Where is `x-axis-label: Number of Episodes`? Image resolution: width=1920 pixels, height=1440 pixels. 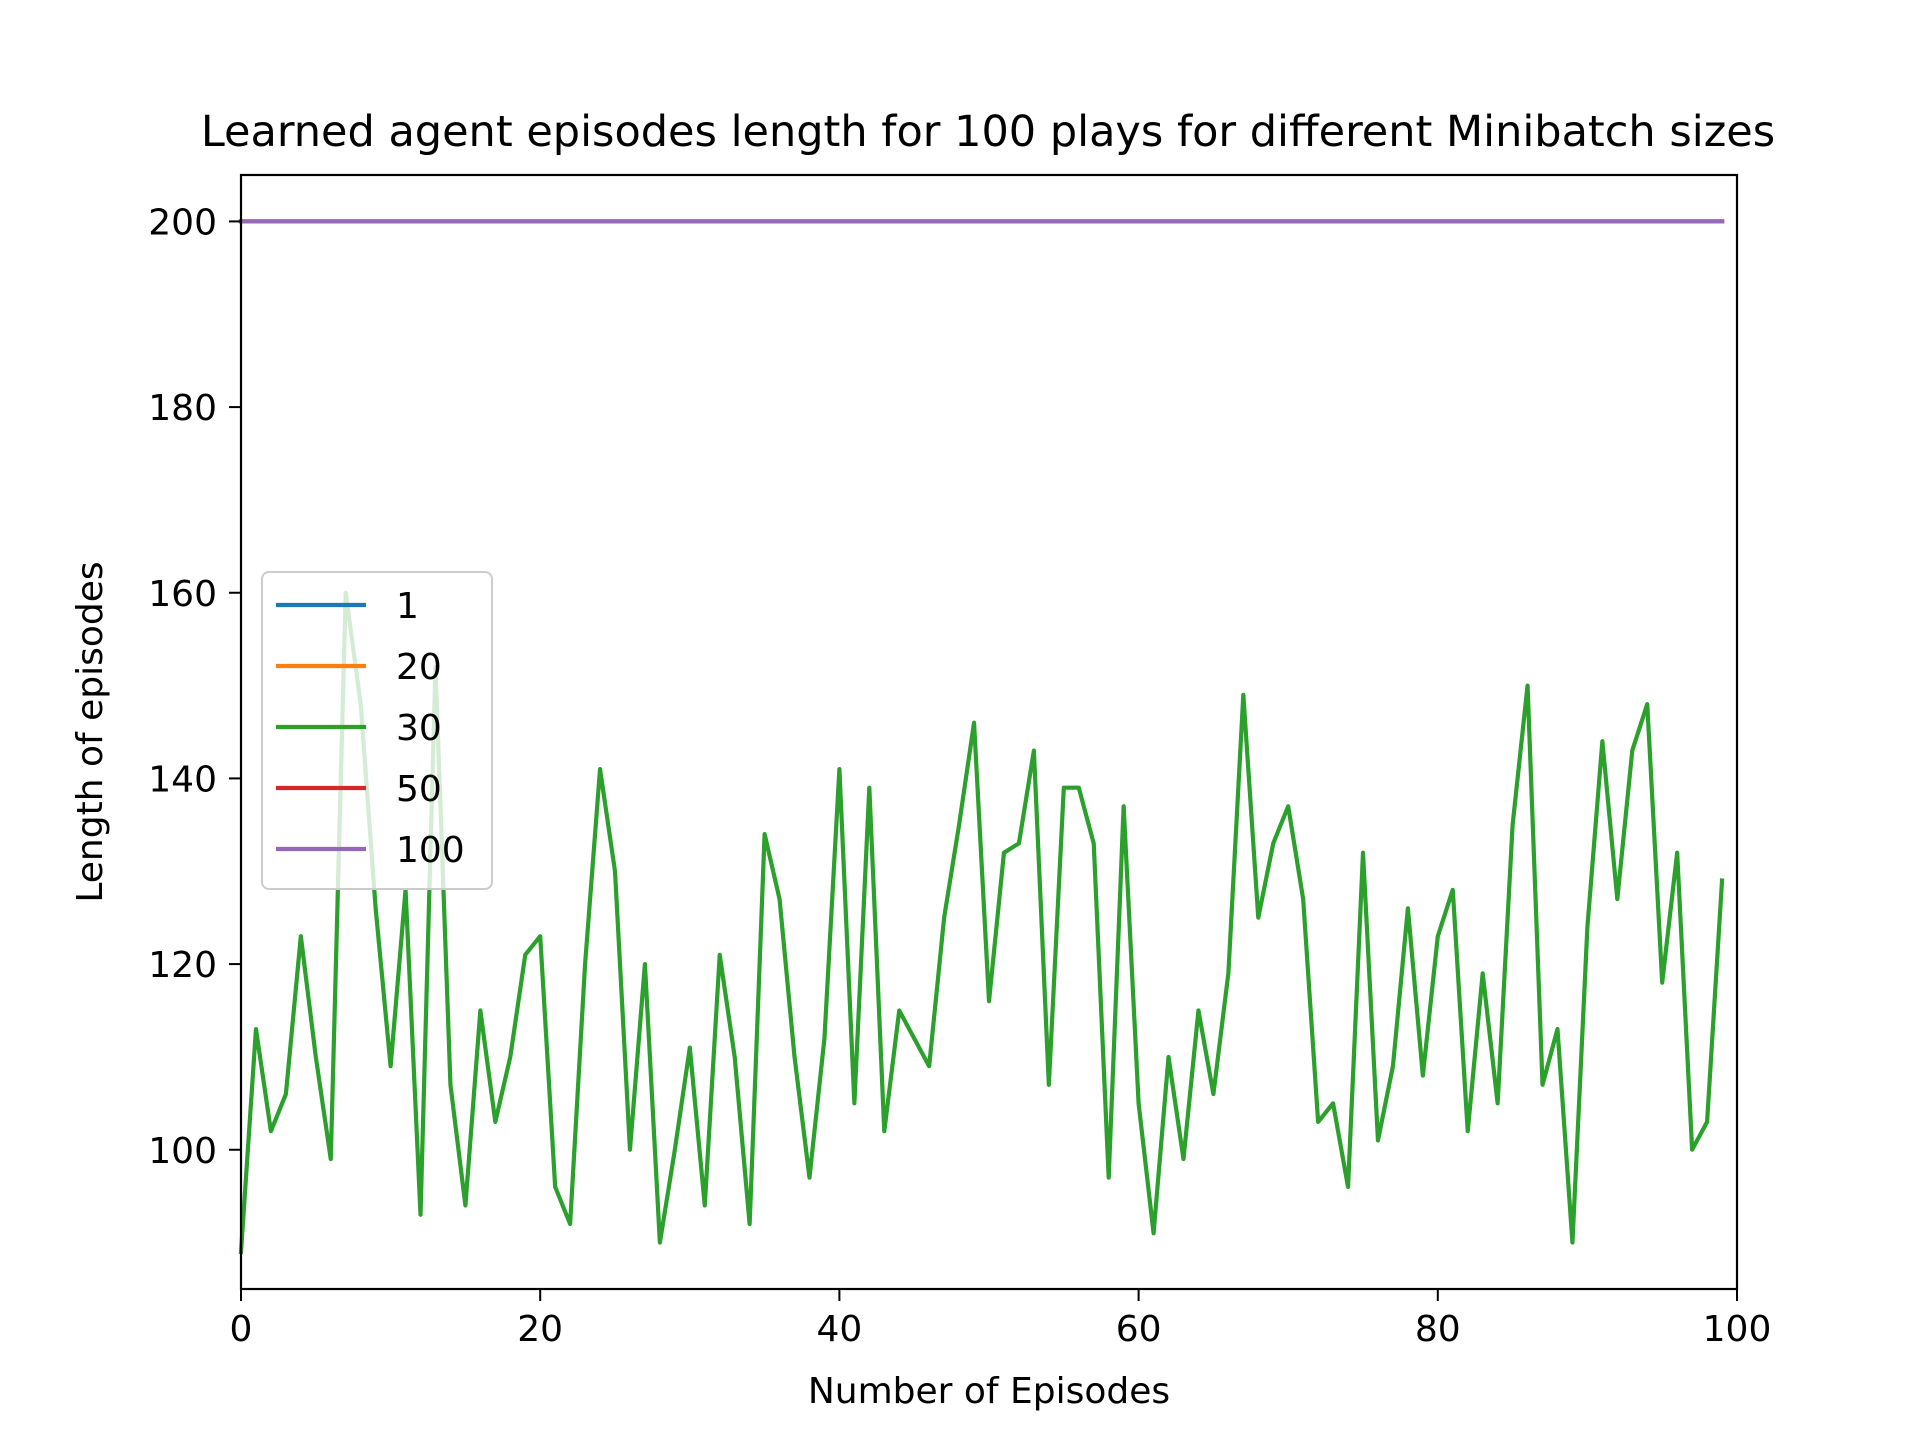
x-axis-label: Number of Episodes is located at coordinates (989, 1391).